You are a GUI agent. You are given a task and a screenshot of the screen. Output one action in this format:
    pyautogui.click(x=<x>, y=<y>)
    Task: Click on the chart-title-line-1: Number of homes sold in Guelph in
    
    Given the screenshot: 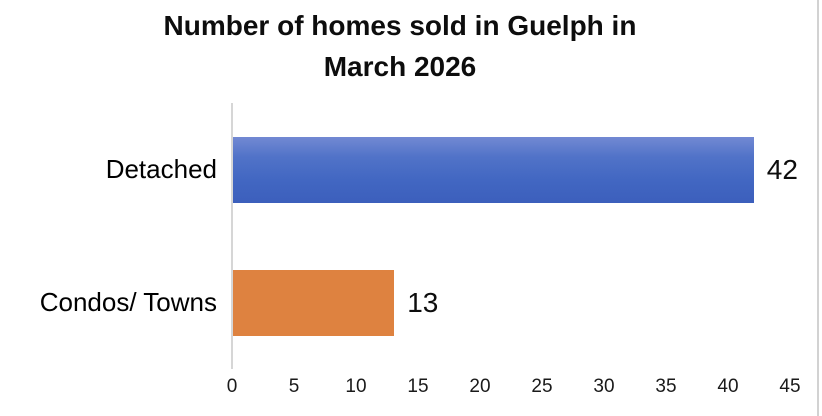 What is the action you would take?
    pyautogui.click(x=400, y=25)
    